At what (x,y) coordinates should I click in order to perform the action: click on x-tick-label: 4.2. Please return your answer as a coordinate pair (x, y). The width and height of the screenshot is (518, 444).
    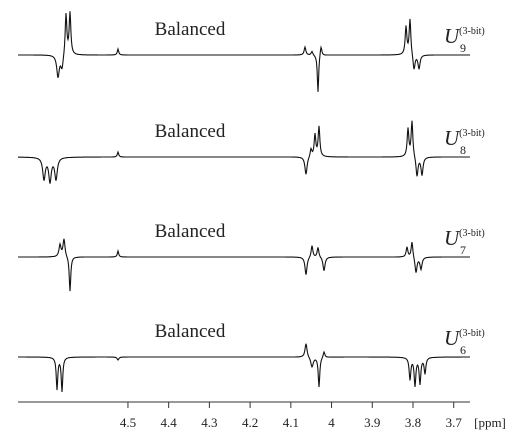
    Looking at the image, I should click on (250, 422).